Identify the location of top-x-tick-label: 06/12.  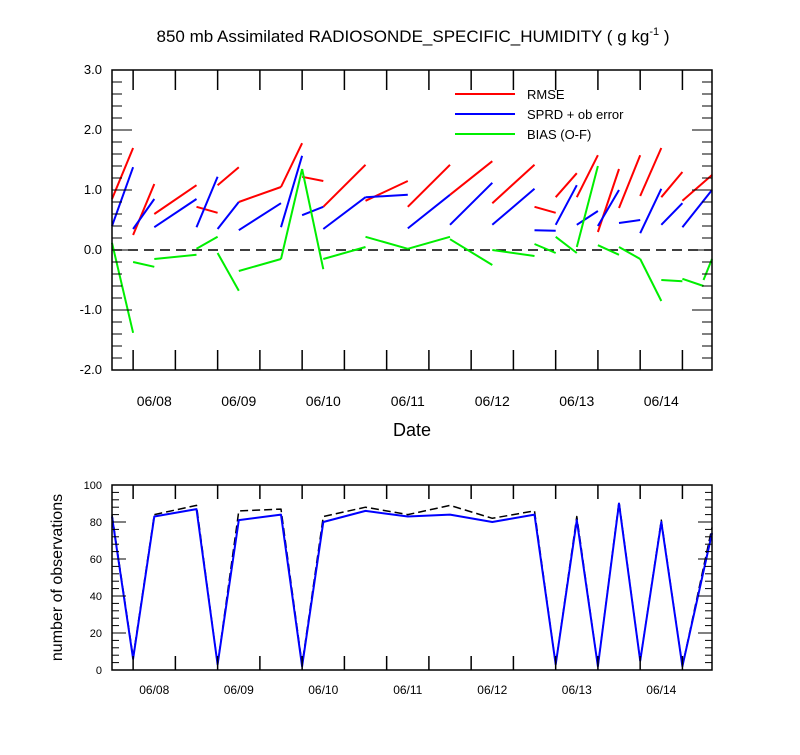
(492, 401).